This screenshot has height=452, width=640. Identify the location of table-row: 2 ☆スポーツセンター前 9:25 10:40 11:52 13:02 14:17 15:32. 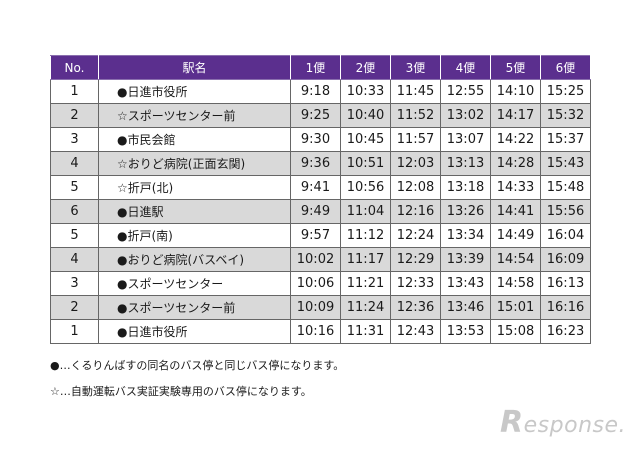
(320, 115).